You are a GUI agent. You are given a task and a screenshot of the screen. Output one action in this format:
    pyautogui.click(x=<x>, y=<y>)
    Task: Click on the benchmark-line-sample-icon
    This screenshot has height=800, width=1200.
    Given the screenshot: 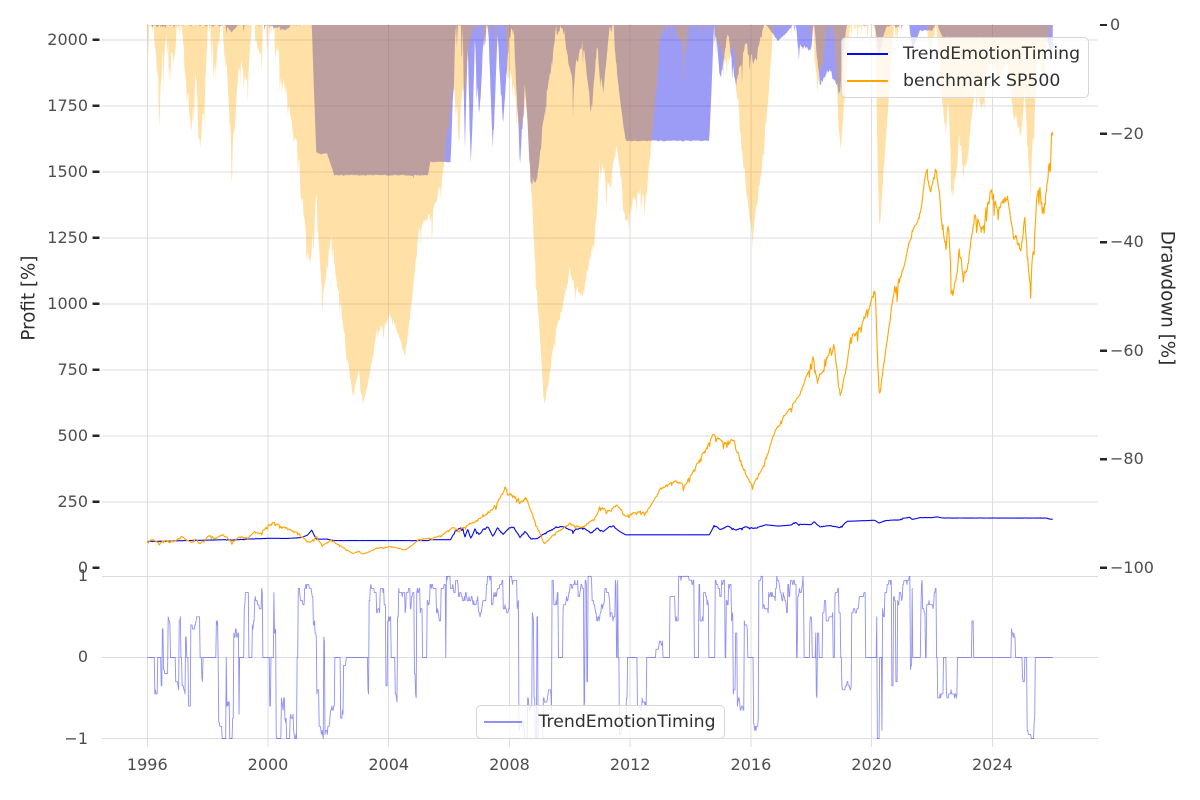 What is the action you would take?
    pyautogui.click(x=867, y=81)
    